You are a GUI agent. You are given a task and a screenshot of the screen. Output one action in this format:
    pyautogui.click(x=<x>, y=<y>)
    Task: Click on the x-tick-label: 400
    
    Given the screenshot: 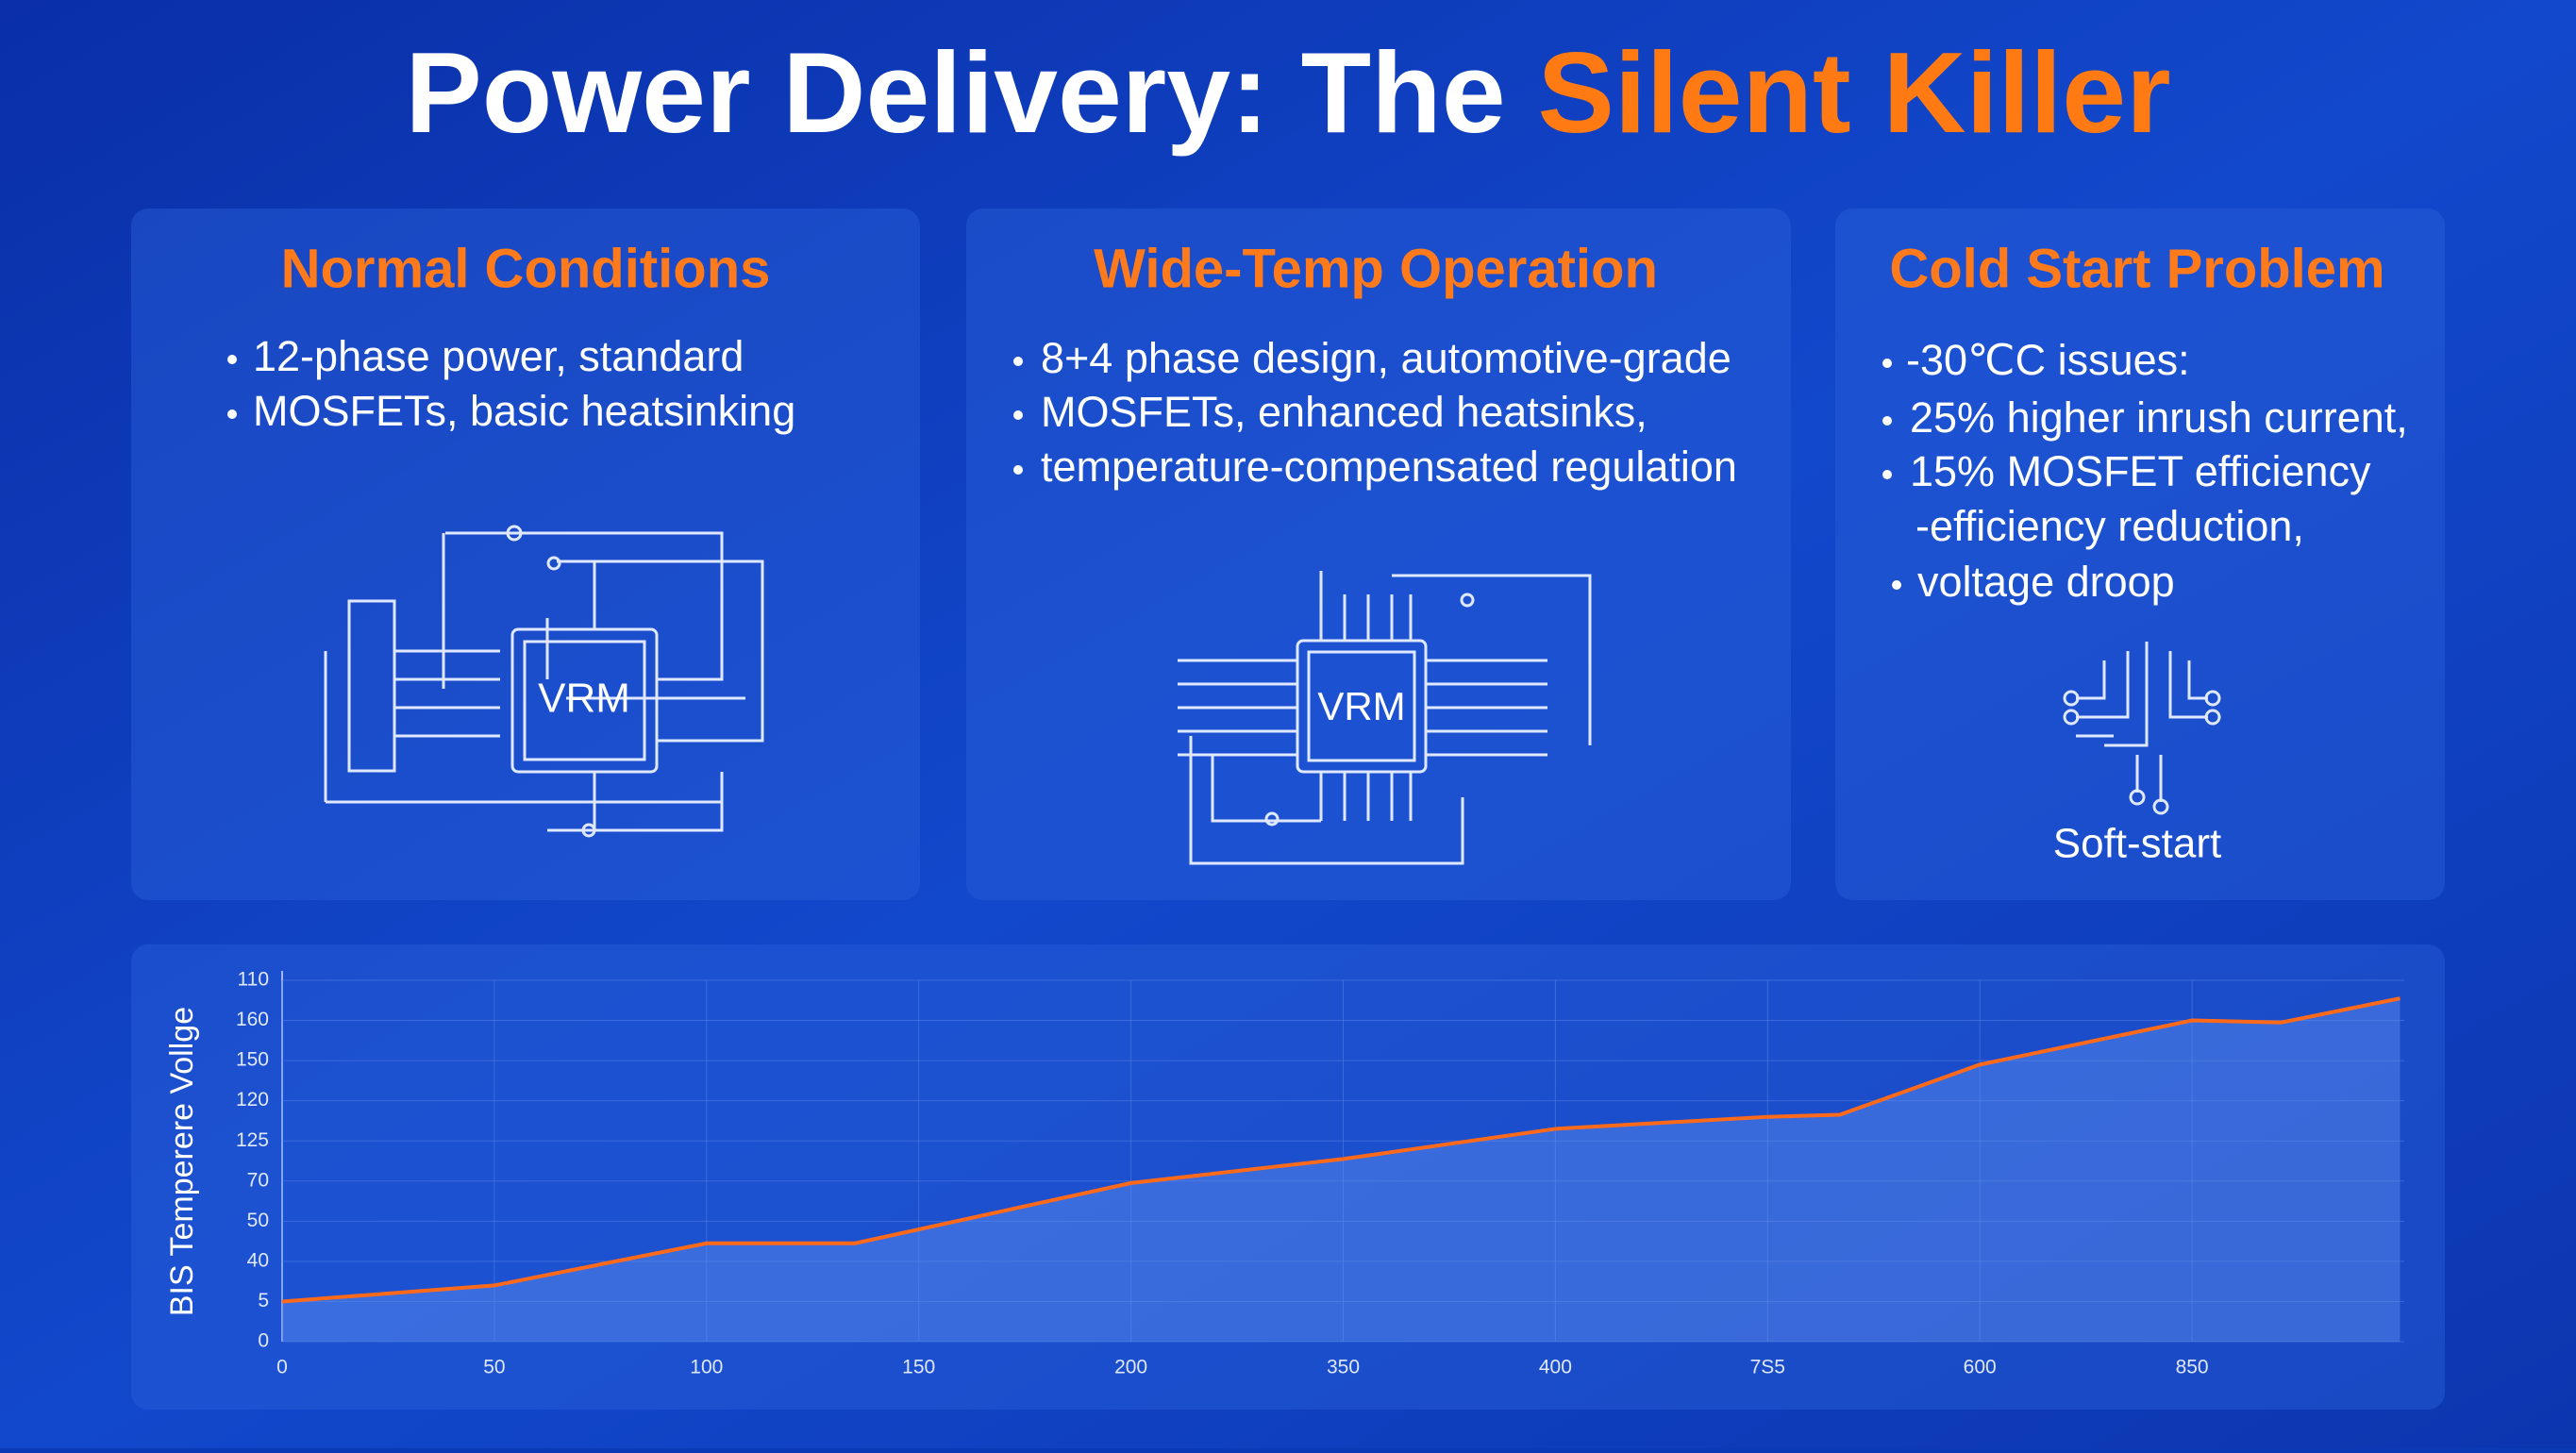 What is the action you would take?
    pyautogui.click(x=1555, y=1368)
    